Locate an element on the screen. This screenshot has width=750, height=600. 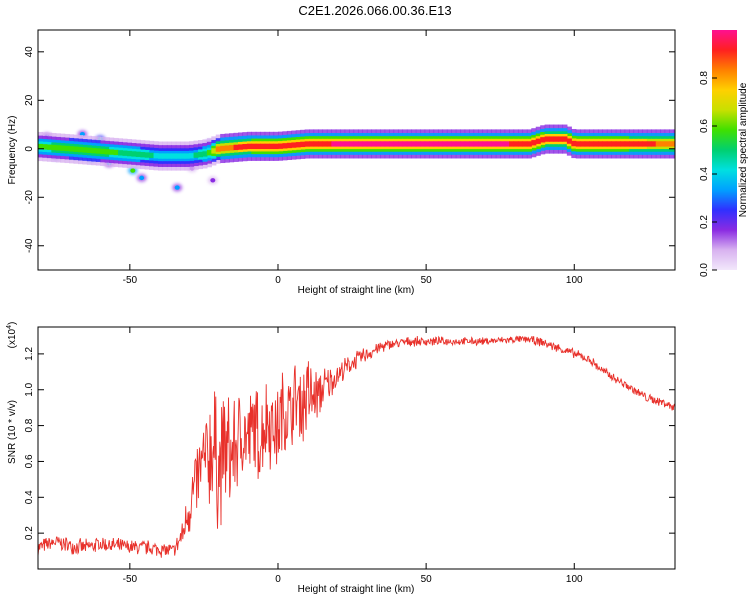
colorbar-tick-label: 0.8 is located at coordinates (704, 78).